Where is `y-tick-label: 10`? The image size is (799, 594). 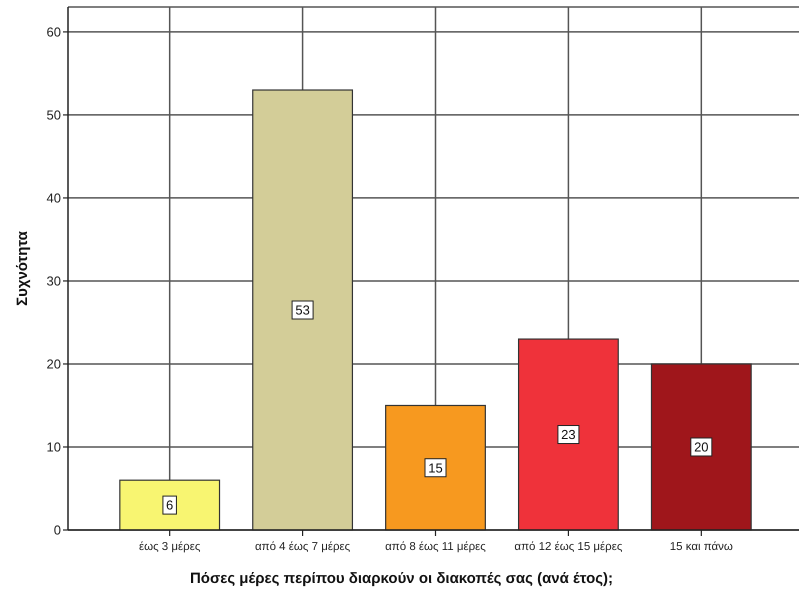 y-tick-label: 10 is located at coordinates (53, 447).